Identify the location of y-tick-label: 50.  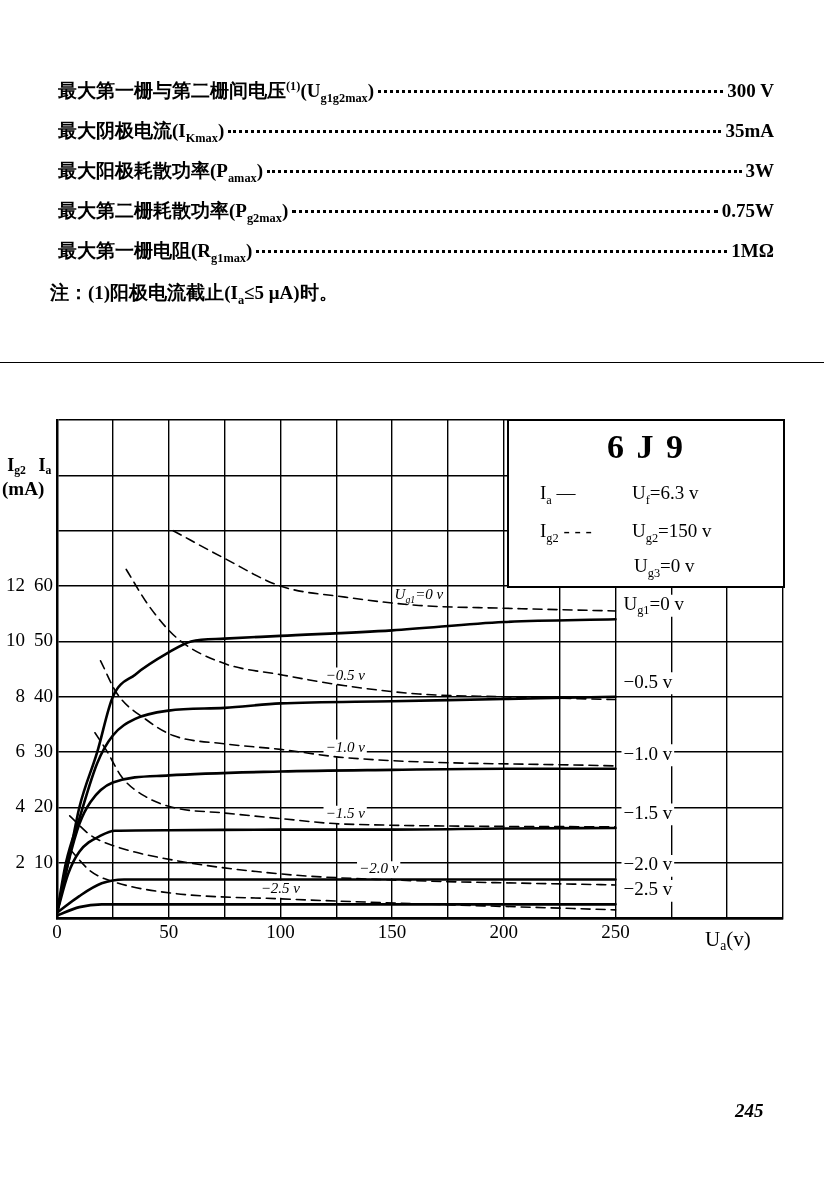
(43, 640).